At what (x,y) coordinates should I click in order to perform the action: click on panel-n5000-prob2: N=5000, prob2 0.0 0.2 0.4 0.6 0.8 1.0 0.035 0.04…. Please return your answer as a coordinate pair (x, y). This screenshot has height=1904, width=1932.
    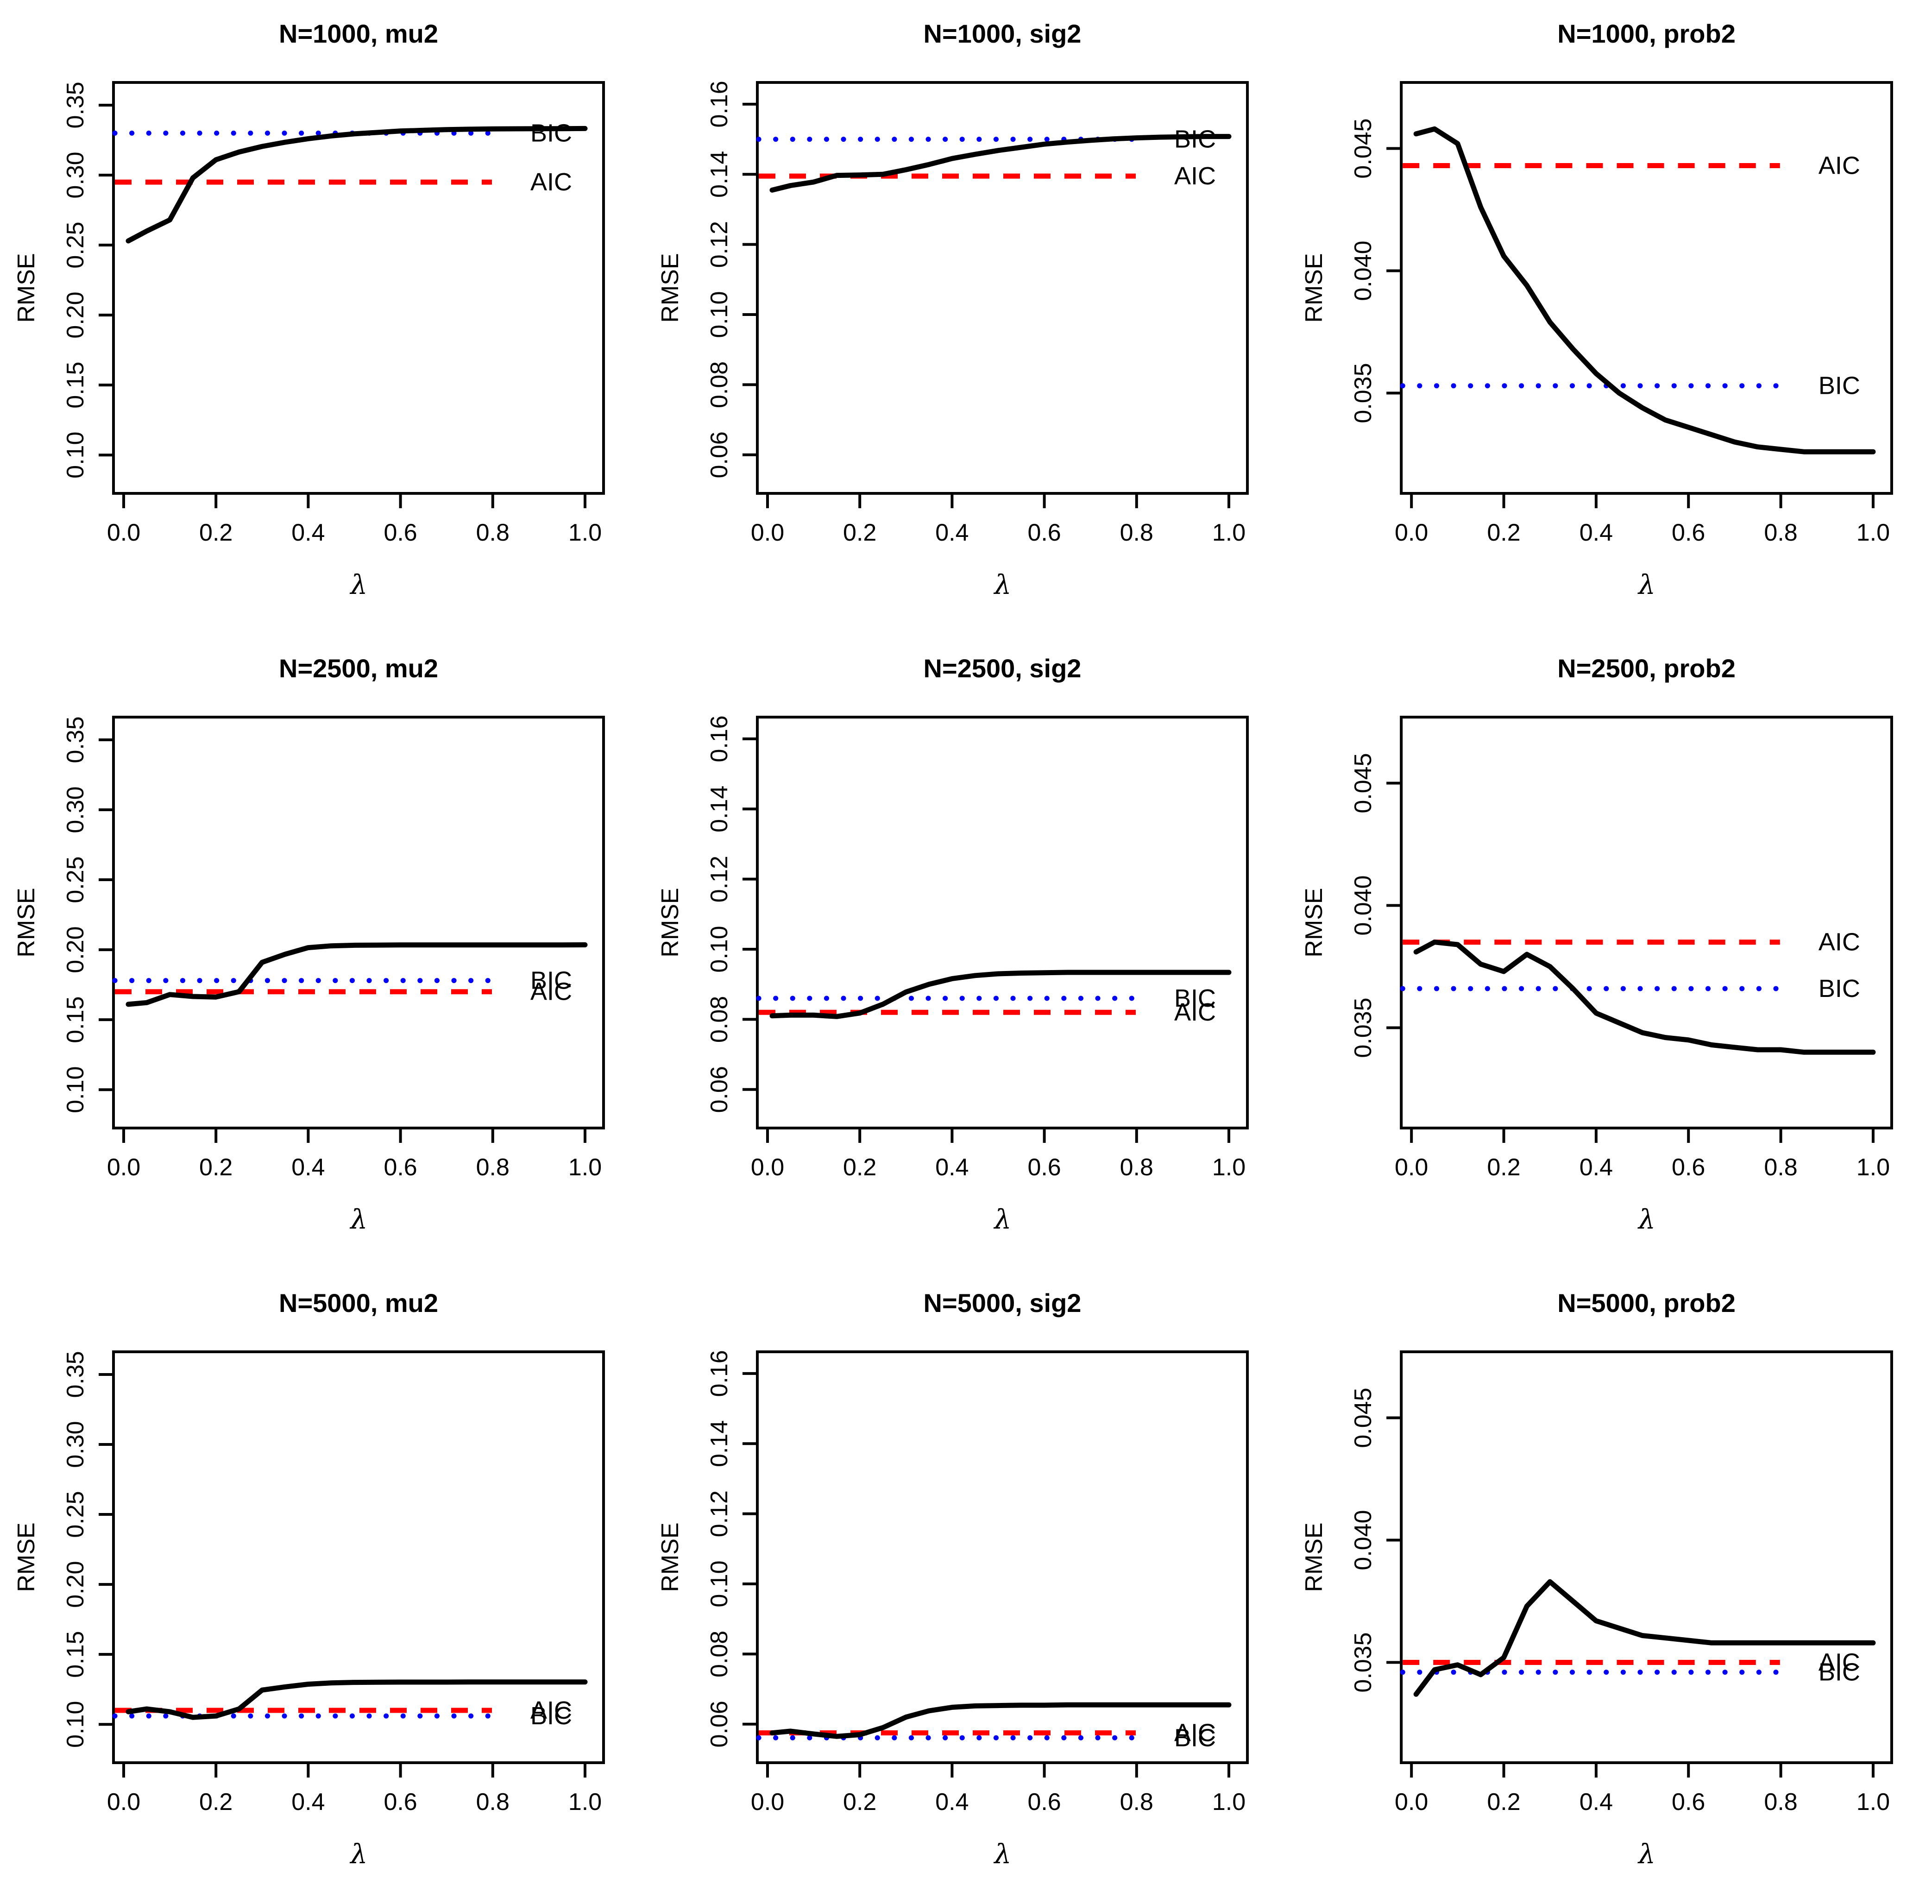
    Looking at the image, I should click on (1610, 1586).